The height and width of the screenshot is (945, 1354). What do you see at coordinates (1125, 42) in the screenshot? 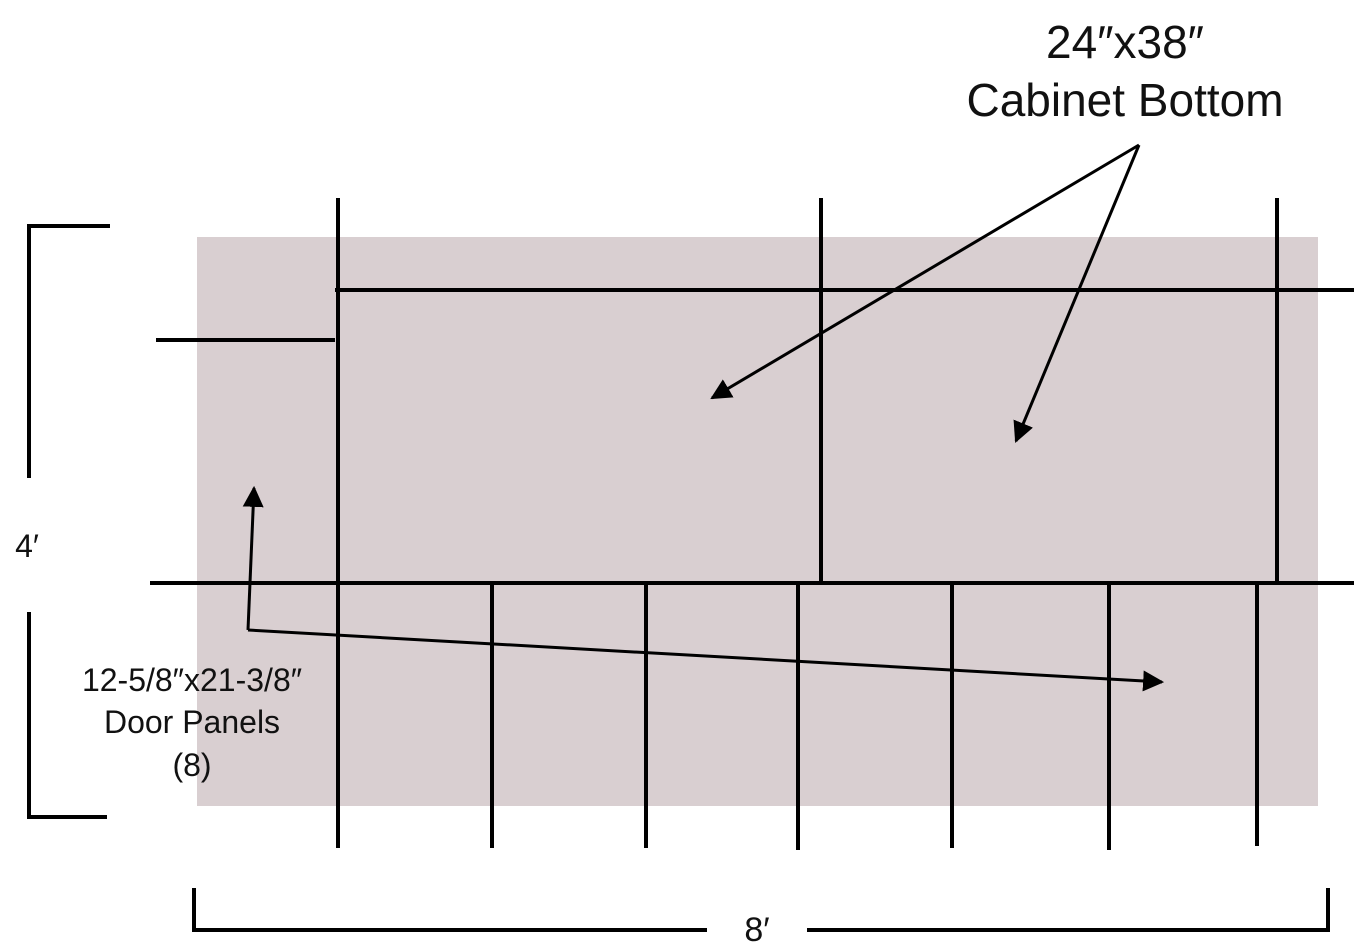
I see `cabinet-dimensions-label: 24″x38″` at bounding box center [1125, 42].